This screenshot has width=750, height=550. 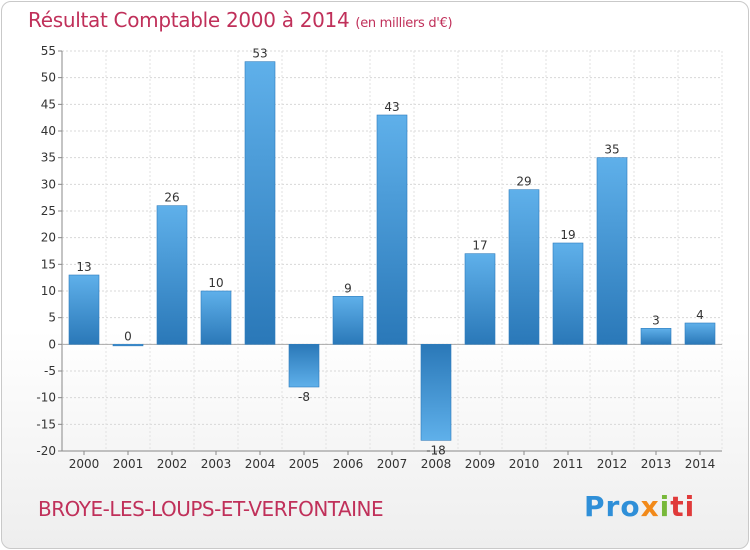 What do you see at coordinates (523, 182) in the screenshot?
I see `data-label-2010: 29` at bounding box center [523, 182].